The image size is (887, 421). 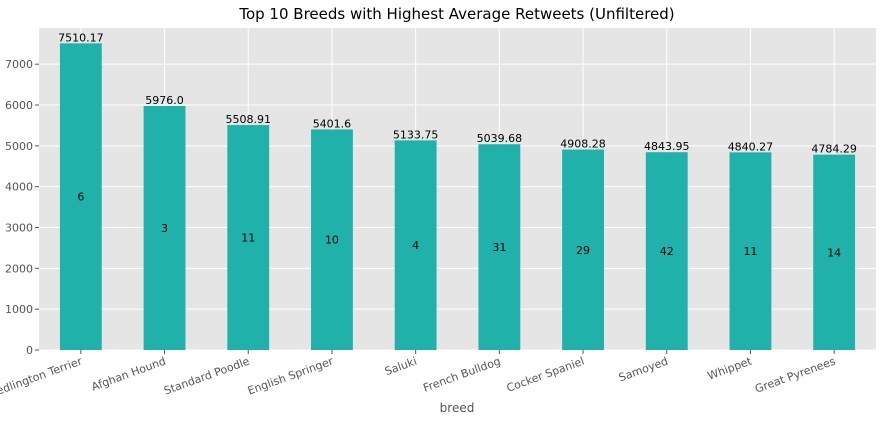 I want to click on bar-value-label: 4908.28, so click(x=583, y=144).